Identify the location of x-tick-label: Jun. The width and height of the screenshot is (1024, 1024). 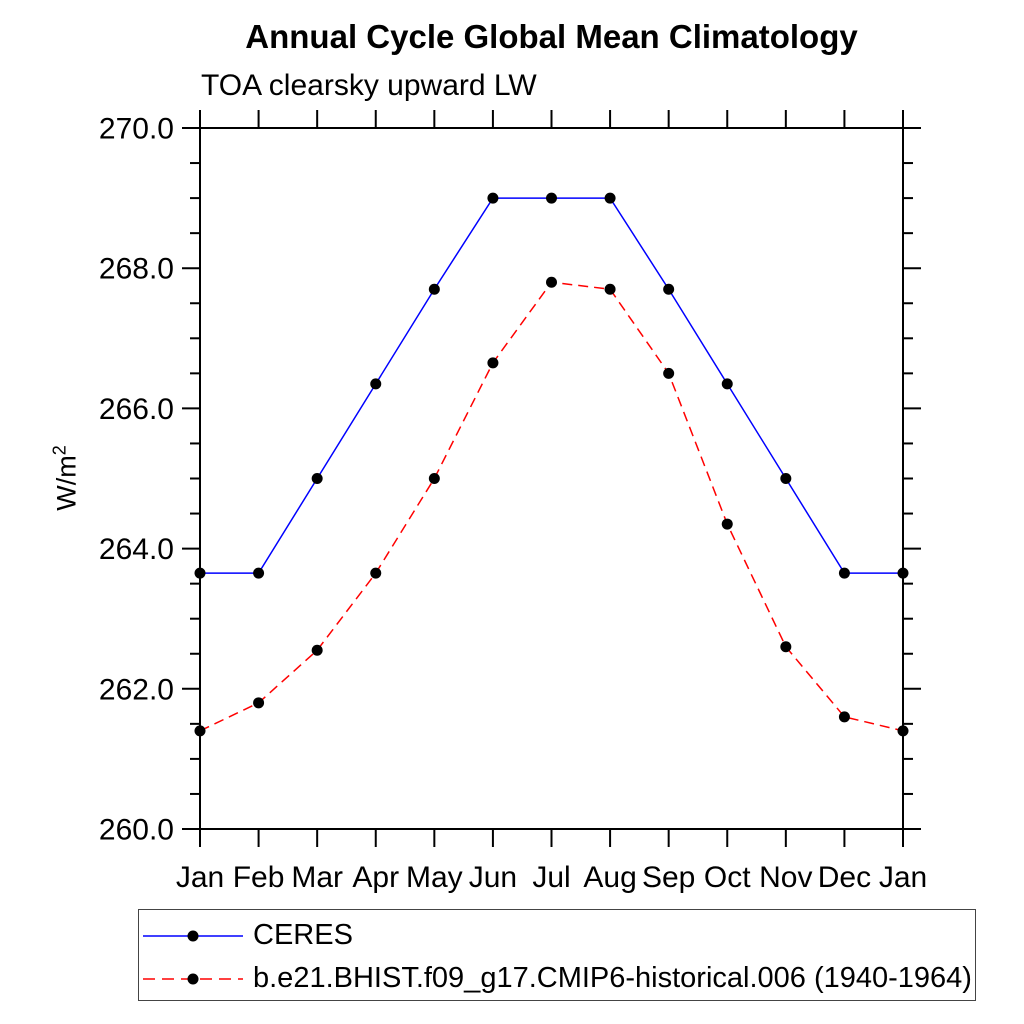
(493, 877).